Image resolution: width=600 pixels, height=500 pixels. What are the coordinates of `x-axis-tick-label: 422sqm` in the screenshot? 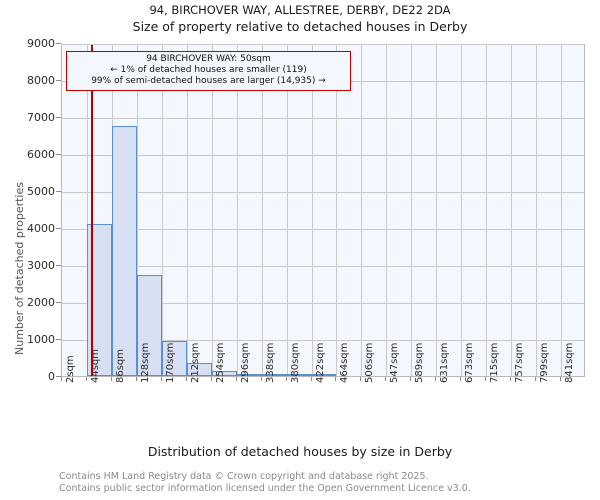 It's located at (320, 362).